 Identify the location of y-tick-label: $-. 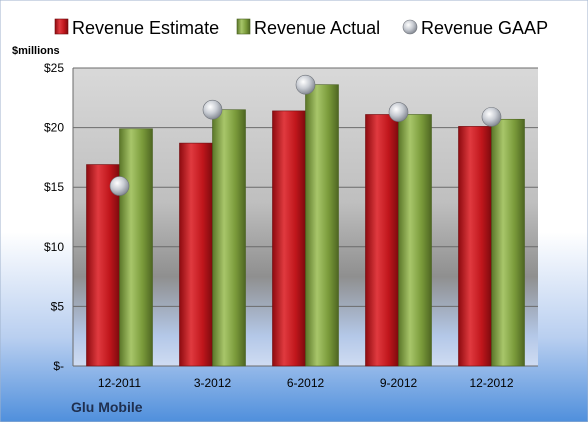
(58, 366).